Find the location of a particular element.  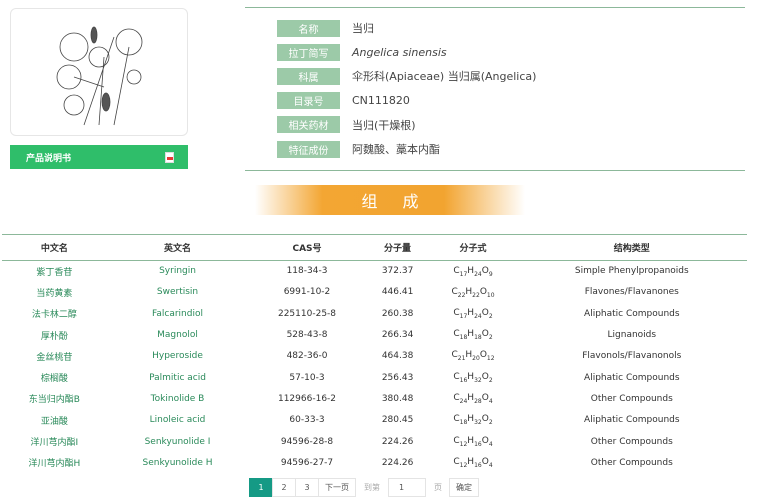

compound-en-name: Magnolol is located at coordinates (177, 335).